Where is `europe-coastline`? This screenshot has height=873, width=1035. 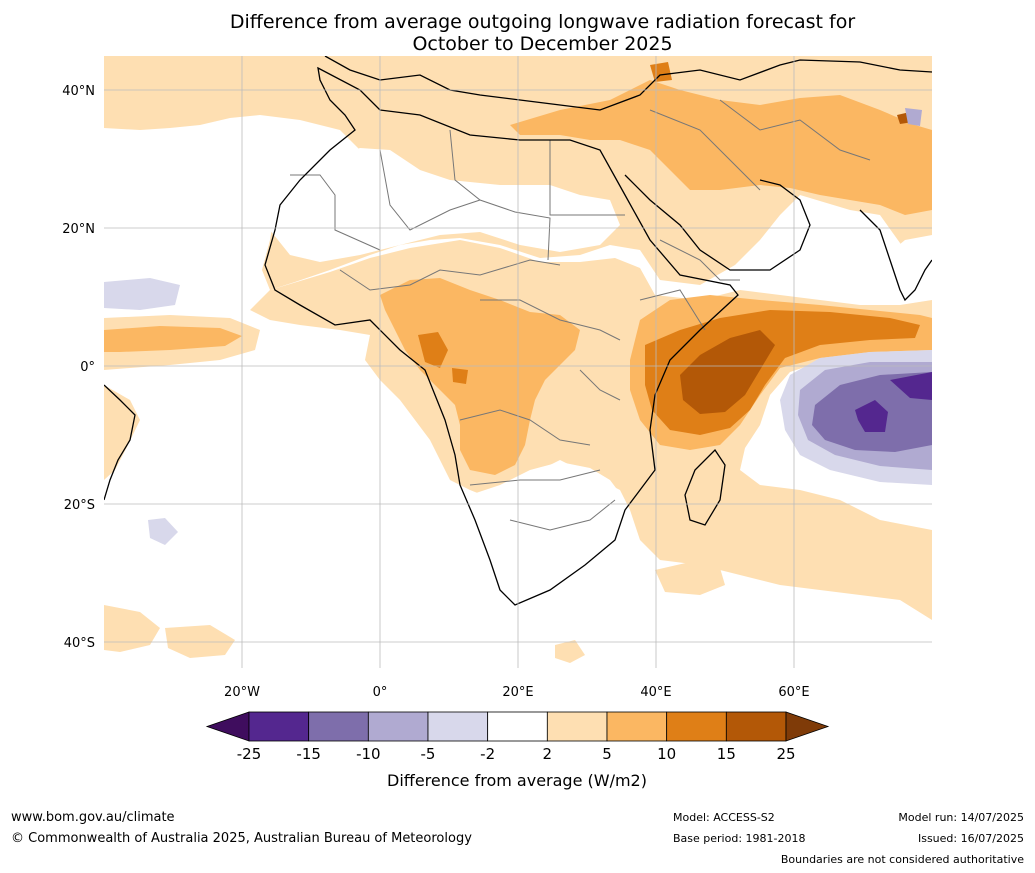
europe-coastline is located at coordinates (628, 83).